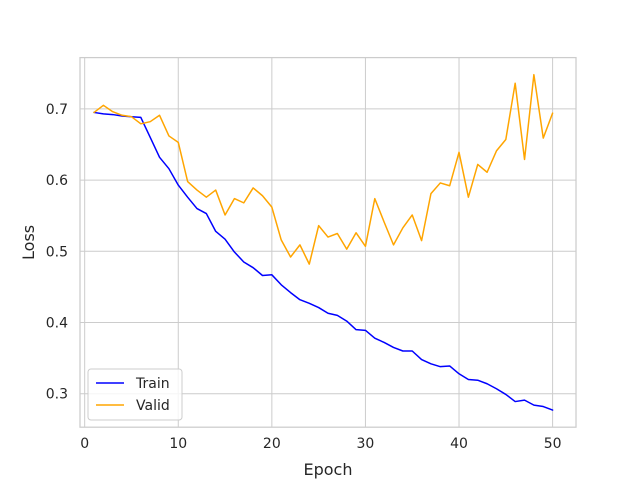 This screenshot has height=480, width=640. I want to click on y-tick-label: 0.6, so click(57, 181).